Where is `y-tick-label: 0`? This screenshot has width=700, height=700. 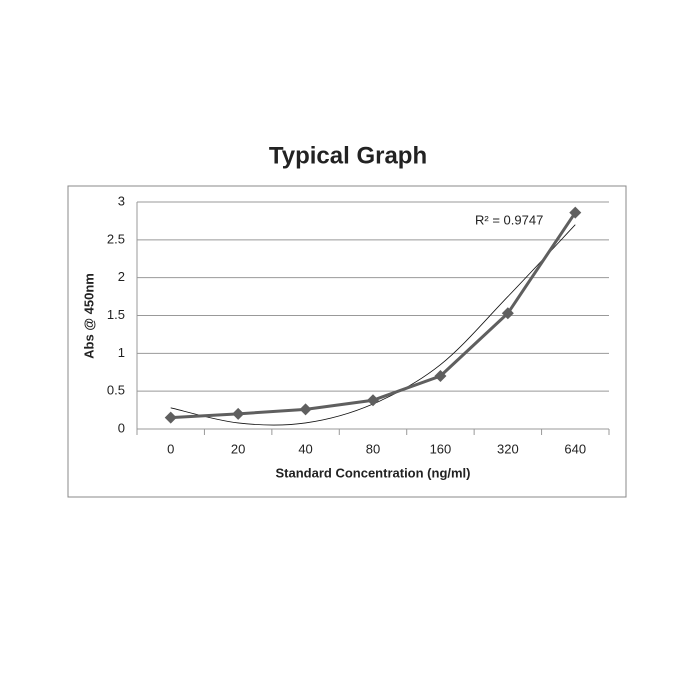 y-tick-label: 0 is located at coordinates (121, 427).